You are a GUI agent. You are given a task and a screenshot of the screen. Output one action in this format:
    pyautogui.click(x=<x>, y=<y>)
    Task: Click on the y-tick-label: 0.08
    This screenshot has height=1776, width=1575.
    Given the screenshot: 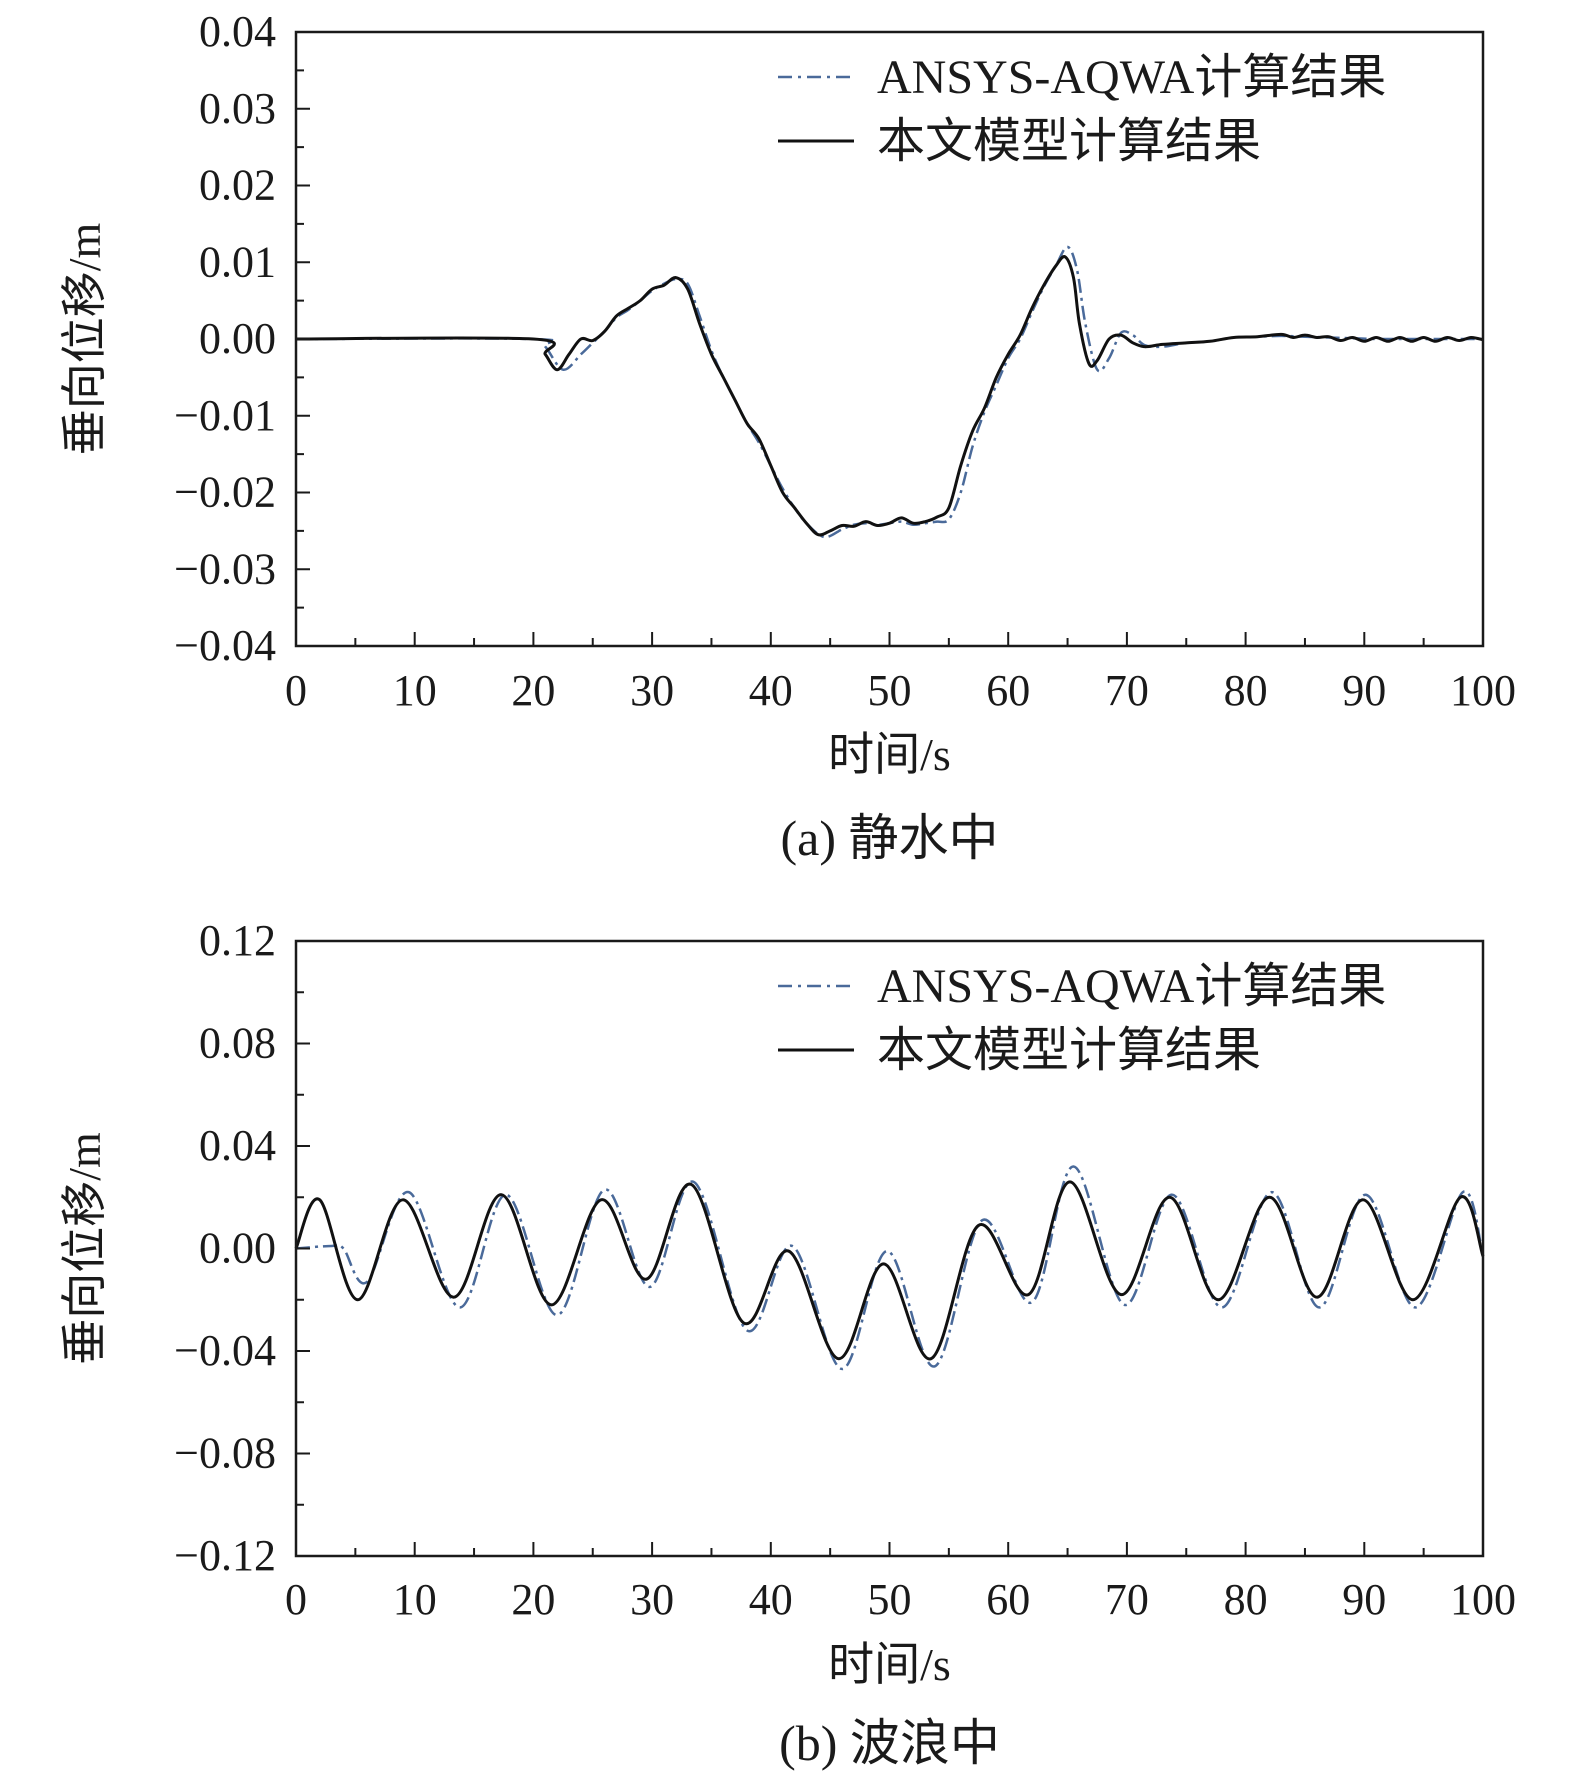 What is the action you would take?
    pyautogui.click(x=237, y=1043)
    